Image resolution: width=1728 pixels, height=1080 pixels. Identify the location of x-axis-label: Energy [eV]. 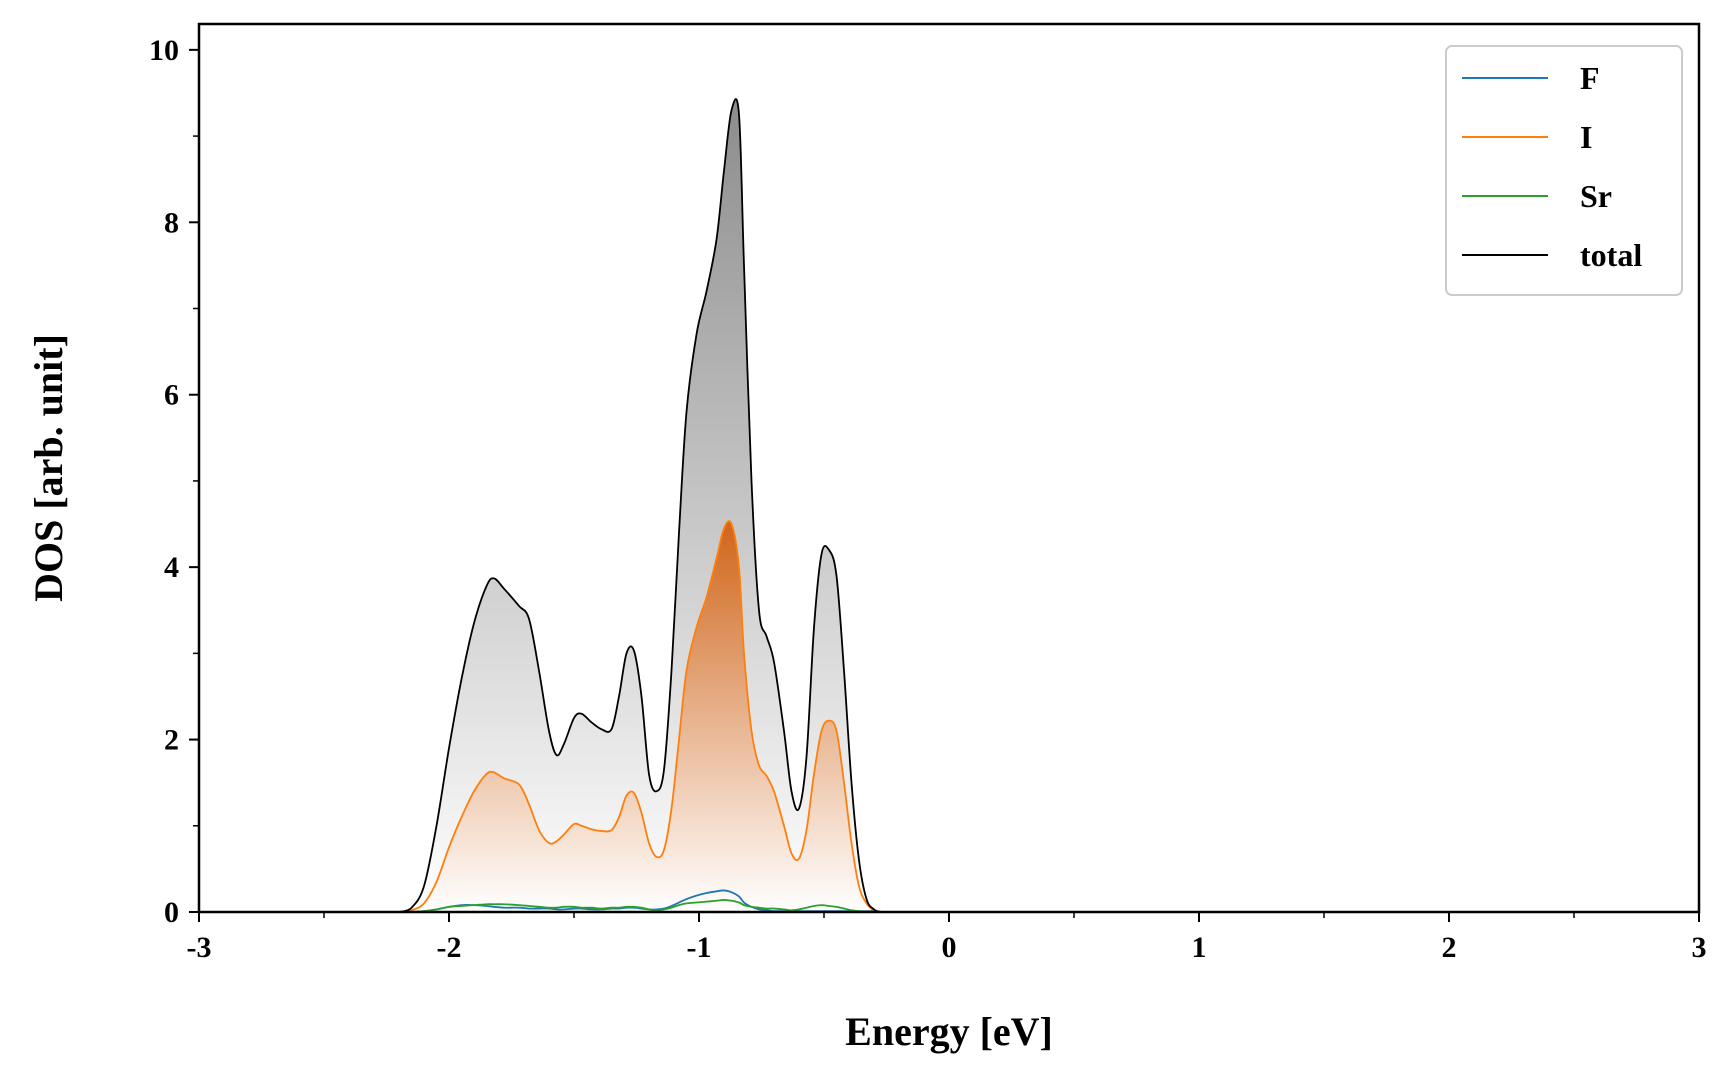
(949, 1031).